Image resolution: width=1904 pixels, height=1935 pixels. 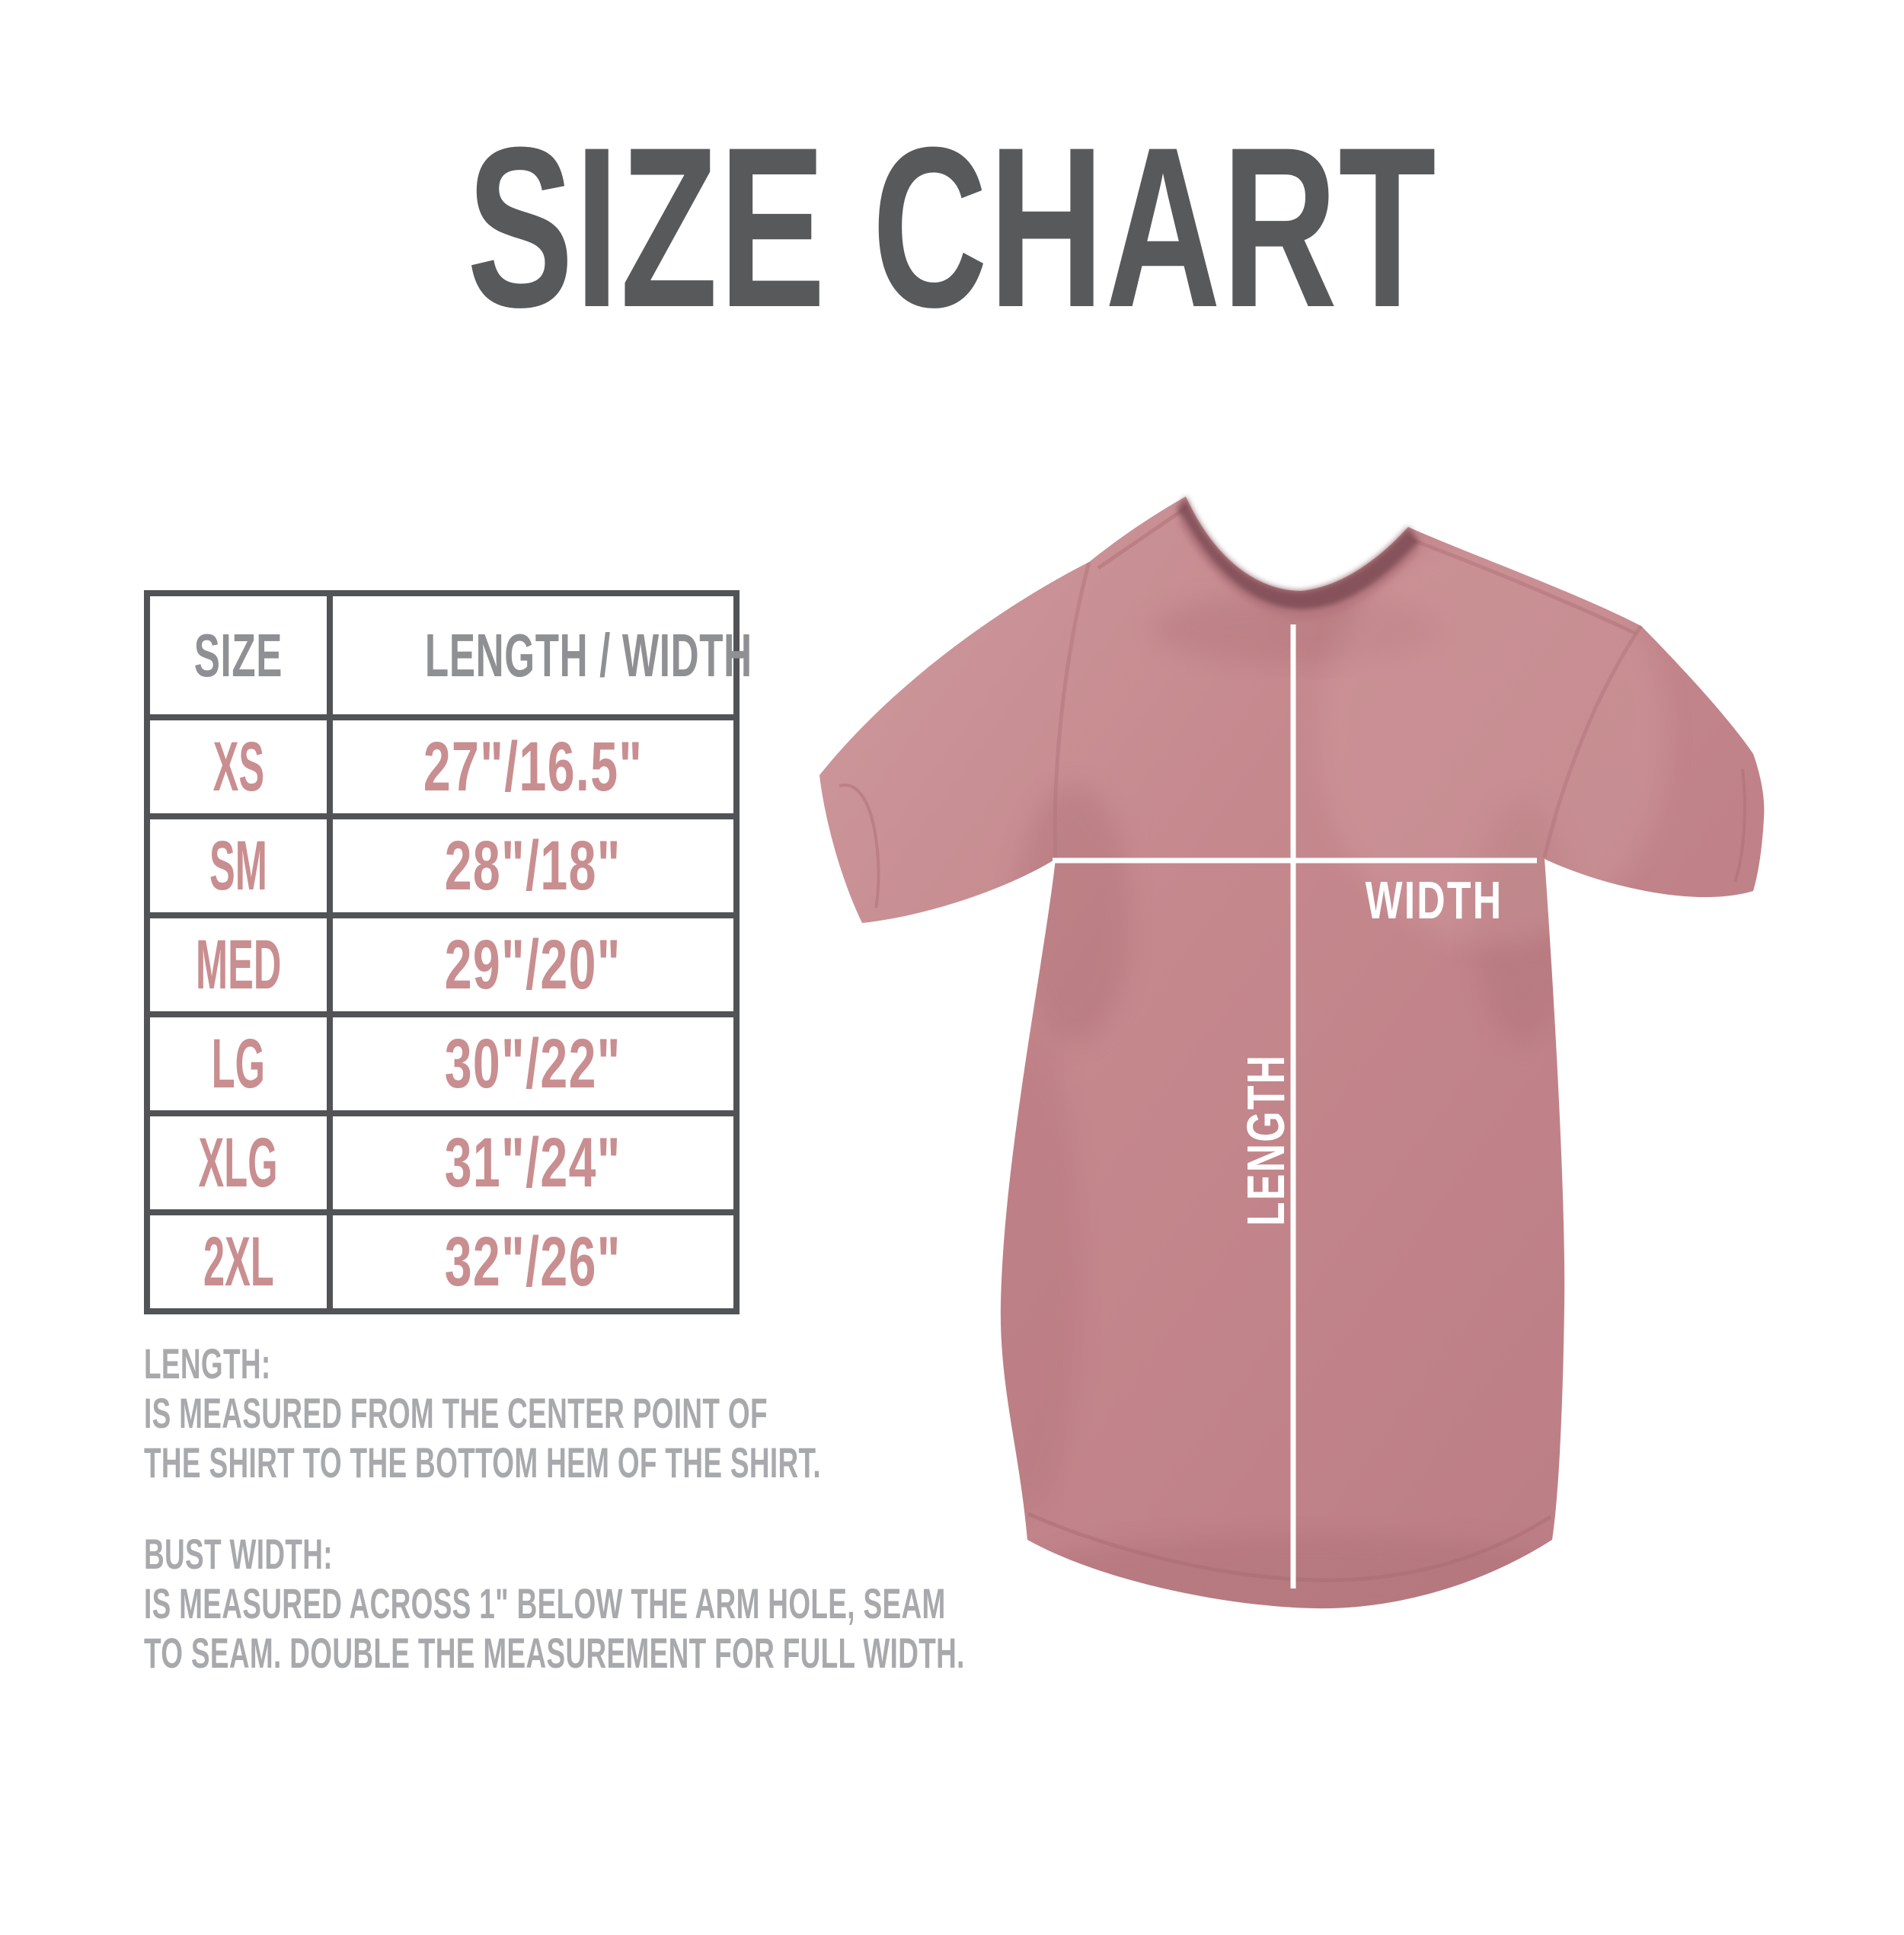 What do you see at coordinates (208, 1363) in the screenshot?
I see `length-note-label: LENGTH:` at bounding box center [208, 1363].